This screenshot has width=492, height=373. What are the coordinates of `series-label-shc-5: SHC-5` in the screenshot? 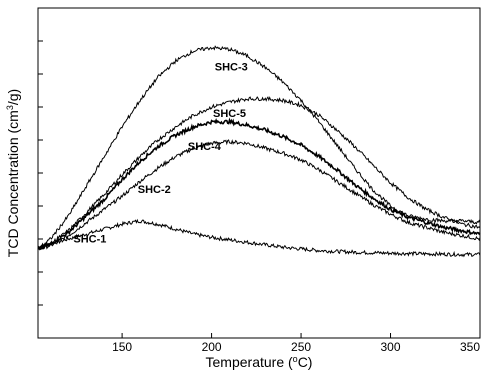 It's located at (229, 114).